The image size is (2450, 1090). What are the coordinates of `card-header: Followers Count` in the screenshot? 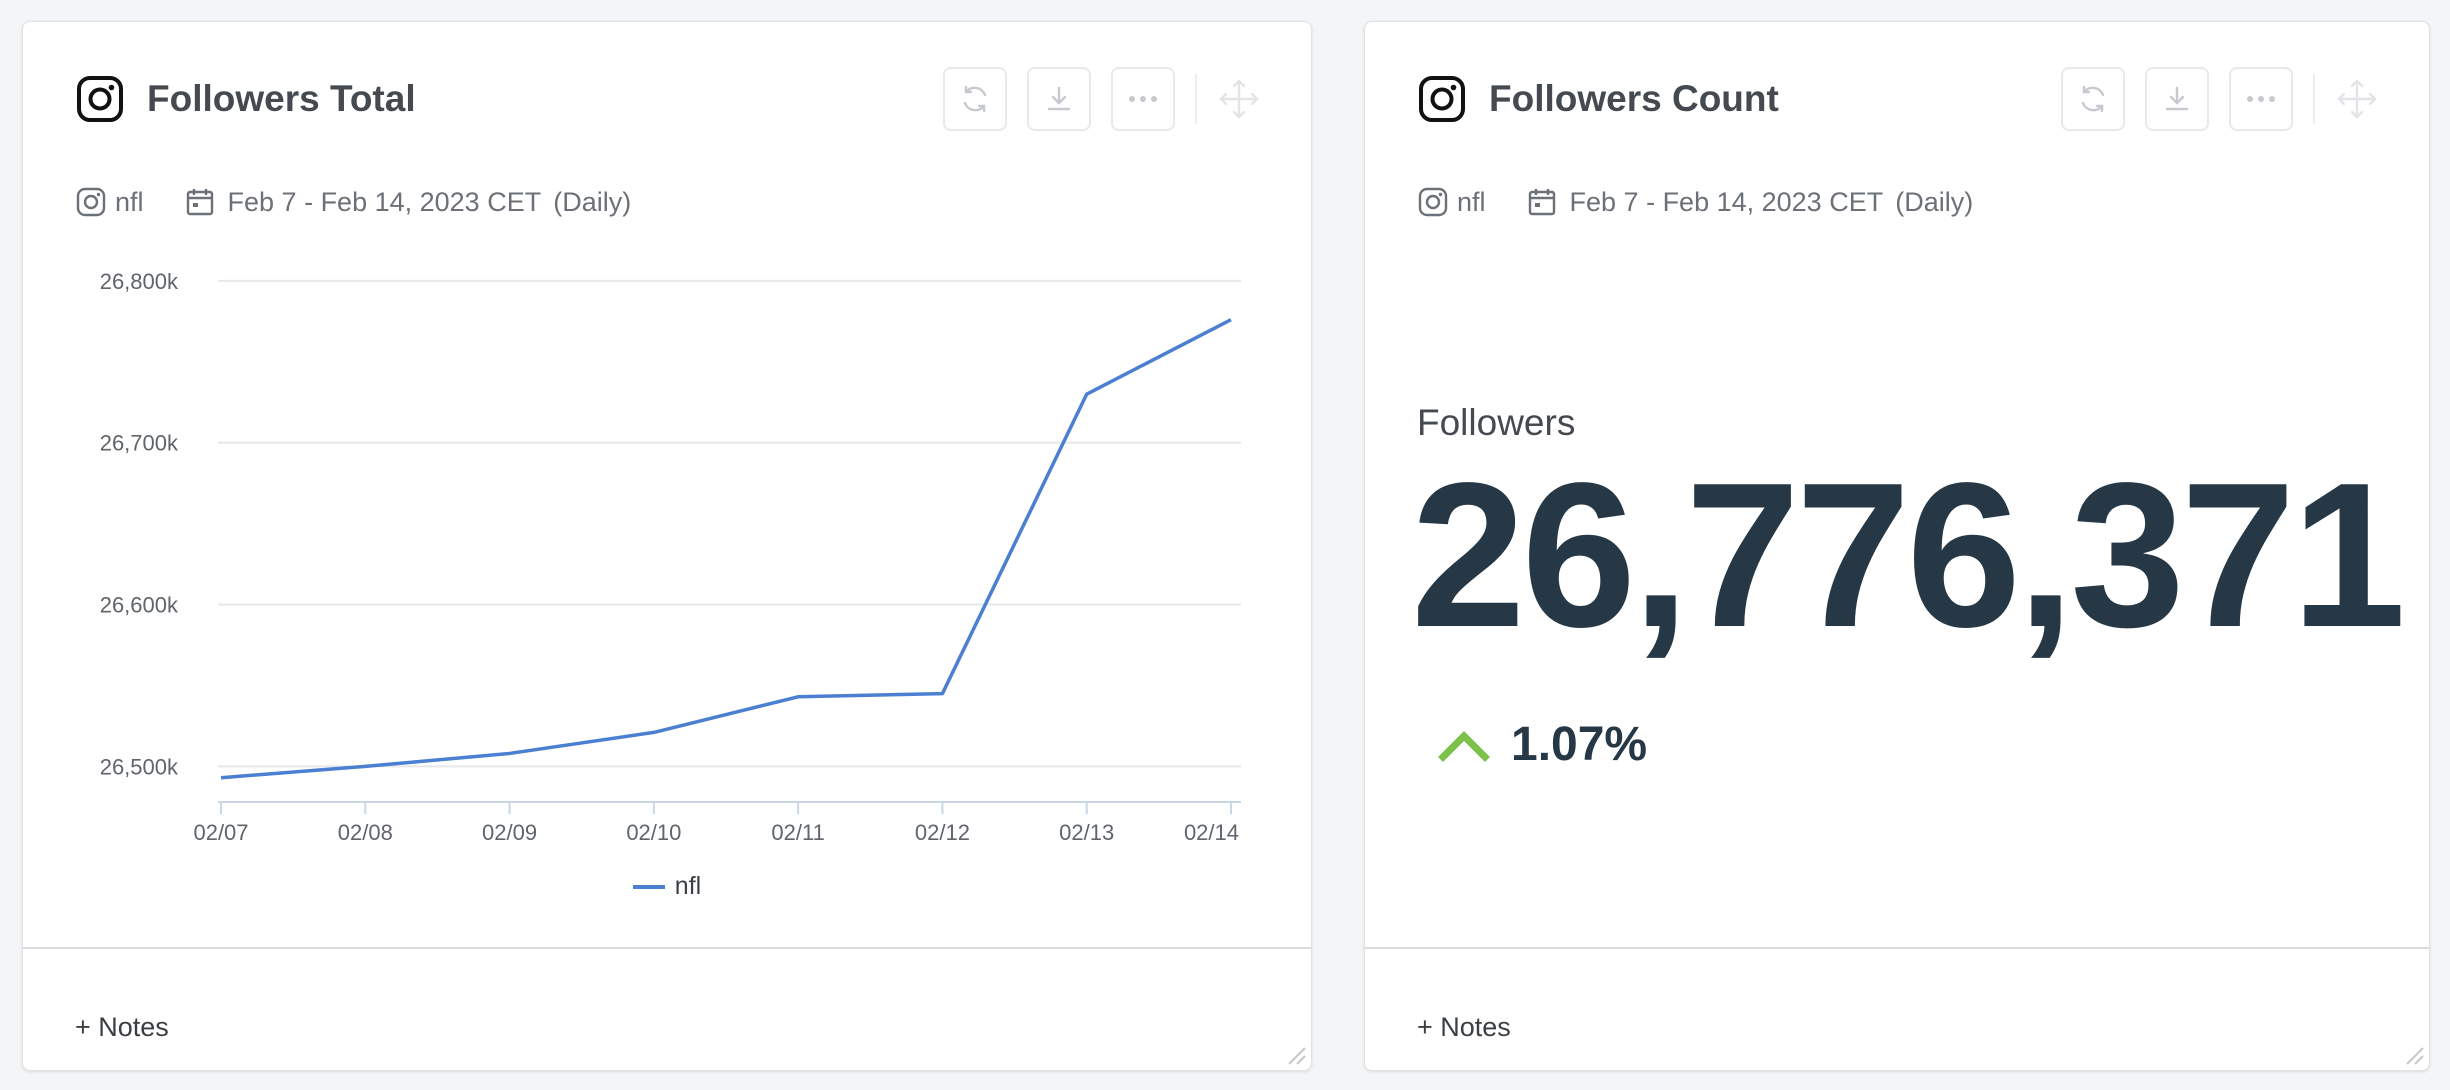 It's located at (1598, 99).